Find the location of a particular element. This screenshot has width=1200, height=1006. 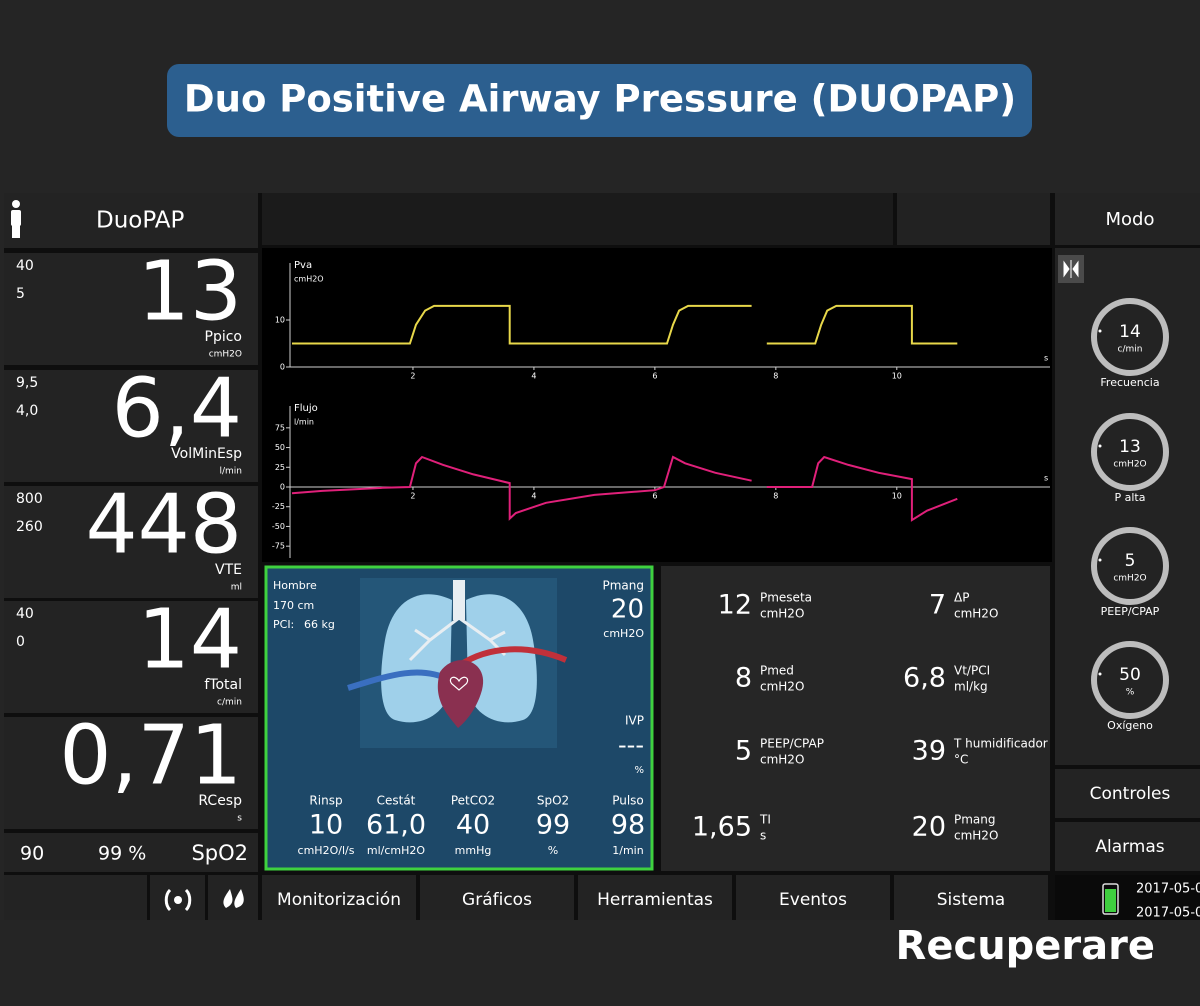

control-value: 5 is located at coordinates (1130, 561).